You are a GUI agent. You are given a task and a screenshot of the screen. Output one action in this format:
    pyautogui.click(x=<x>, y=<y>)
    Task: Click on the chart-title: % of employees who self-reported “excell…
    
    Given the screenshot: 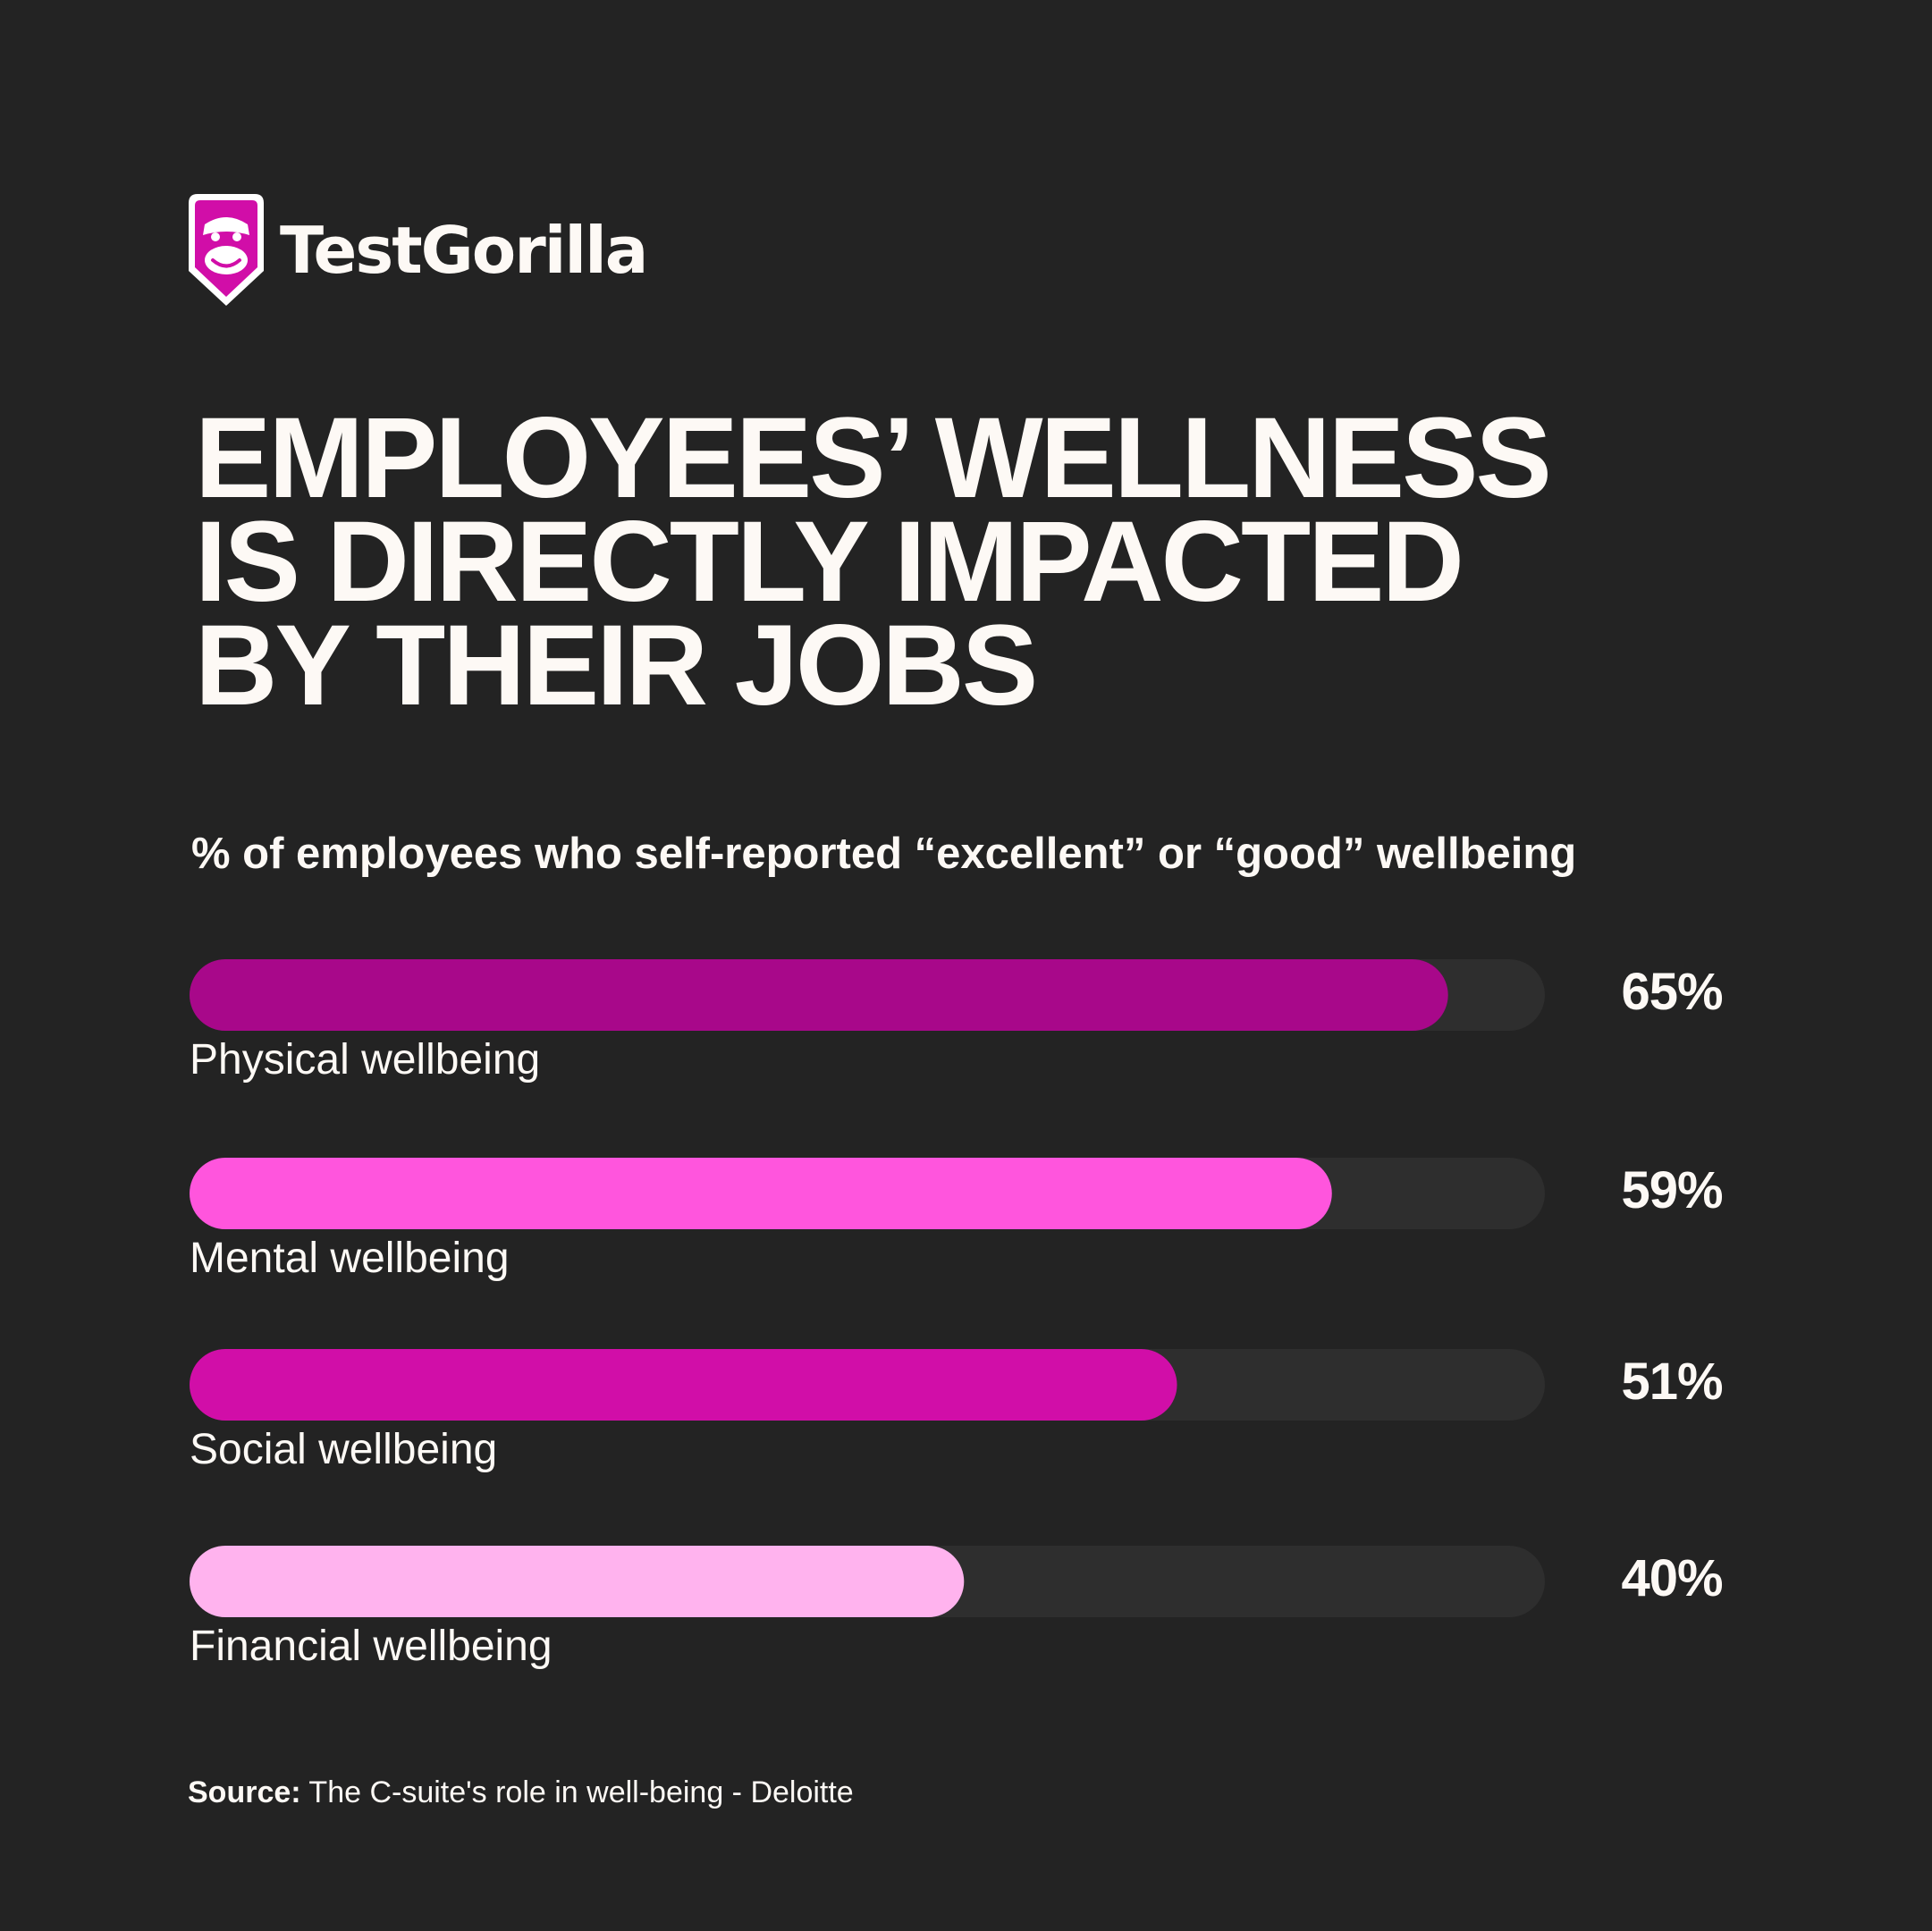 What is the action you would take?
    pyautogui.click(x=884, y=854)
    